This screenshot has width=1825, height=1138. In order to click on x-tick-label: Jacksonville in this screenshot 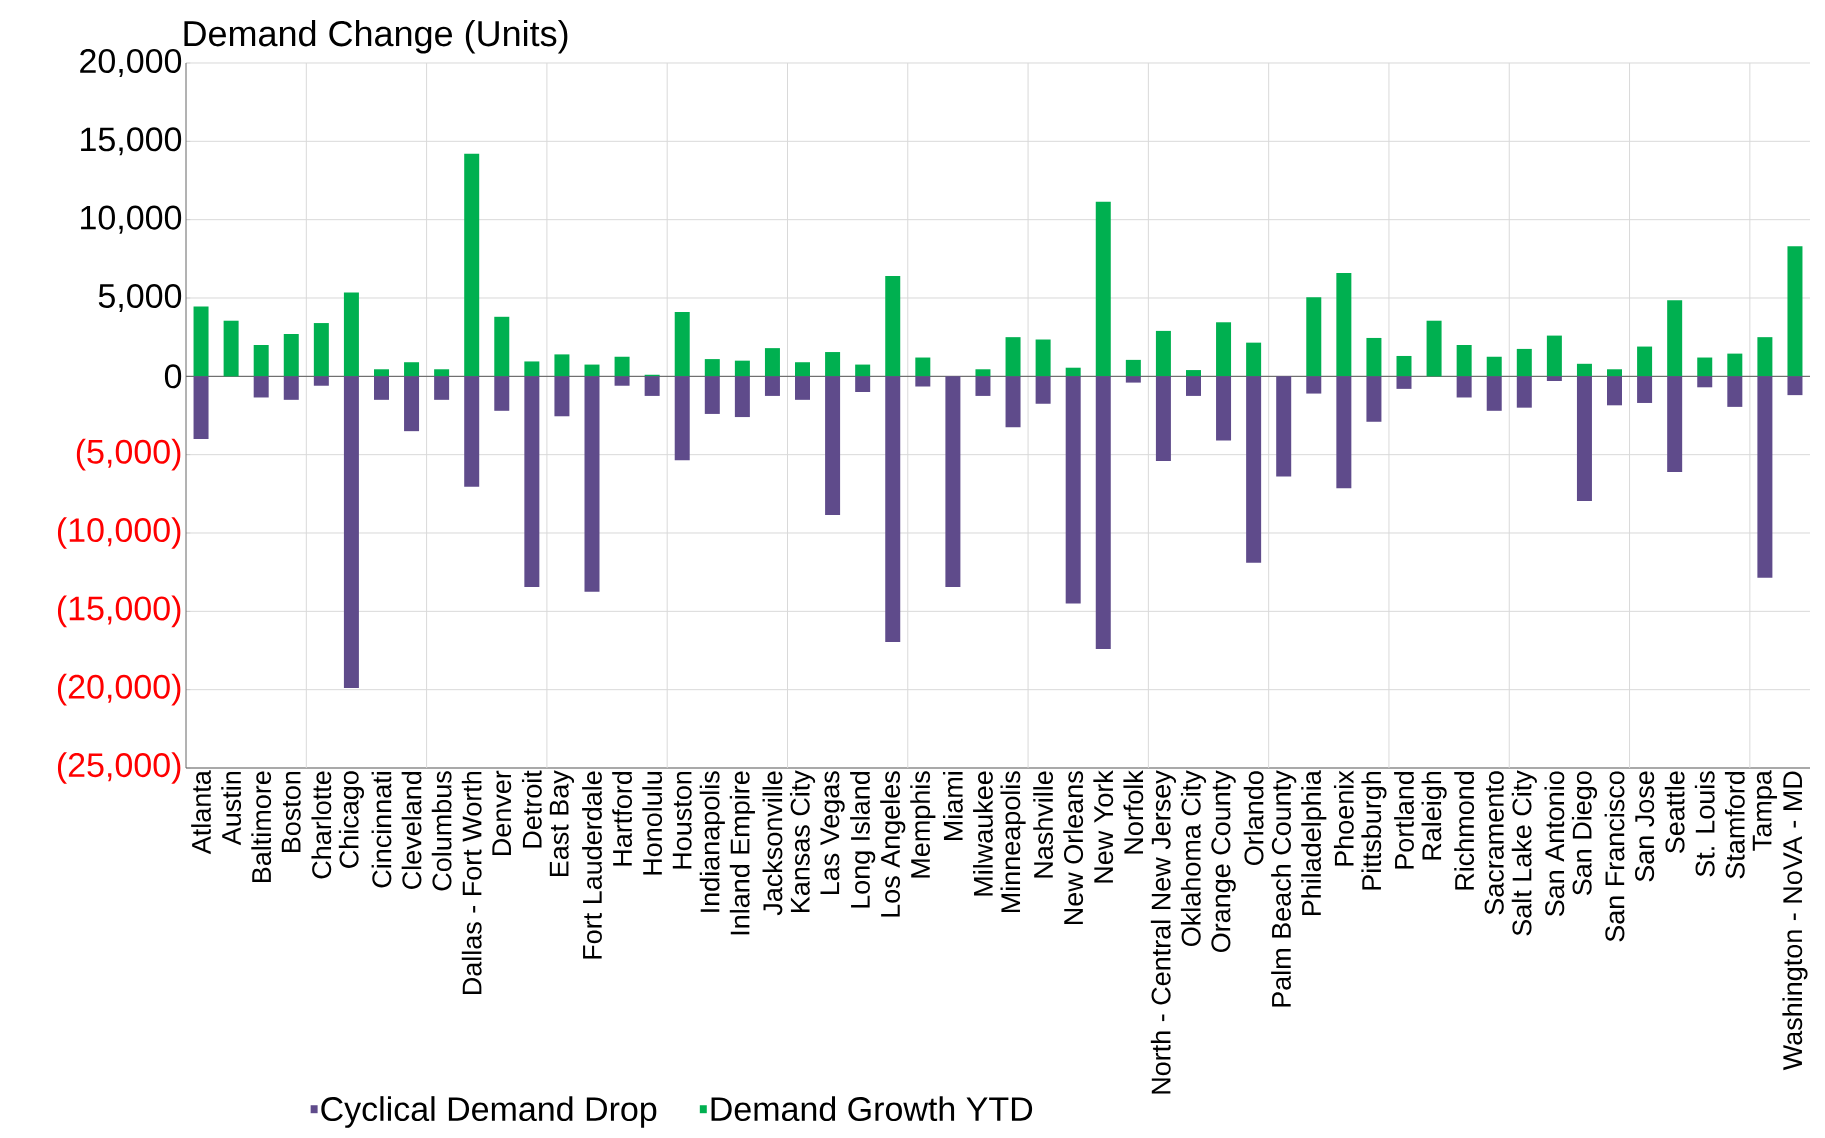, I will do `click(772, 843)`.